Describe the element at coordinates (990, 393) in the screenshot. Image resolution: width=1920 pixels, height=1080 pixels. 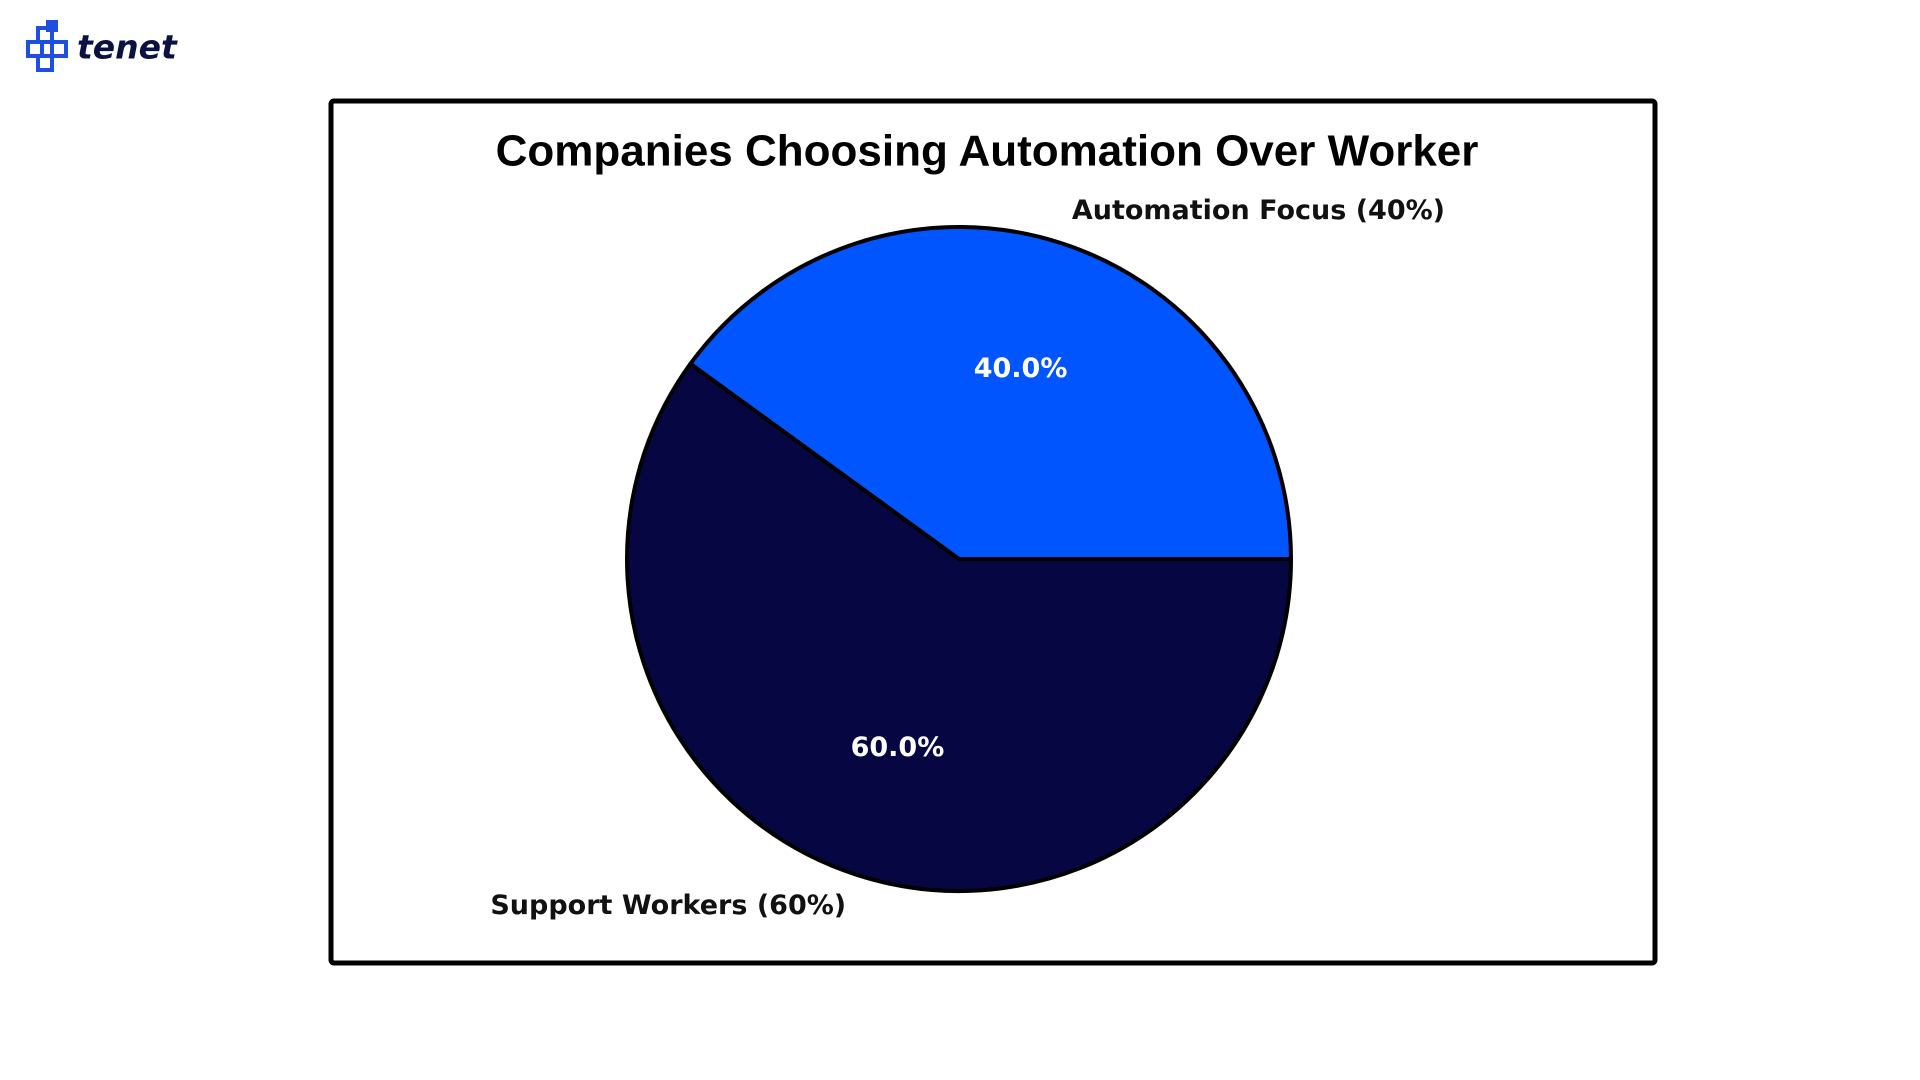
I see `pie-slice` at that location.